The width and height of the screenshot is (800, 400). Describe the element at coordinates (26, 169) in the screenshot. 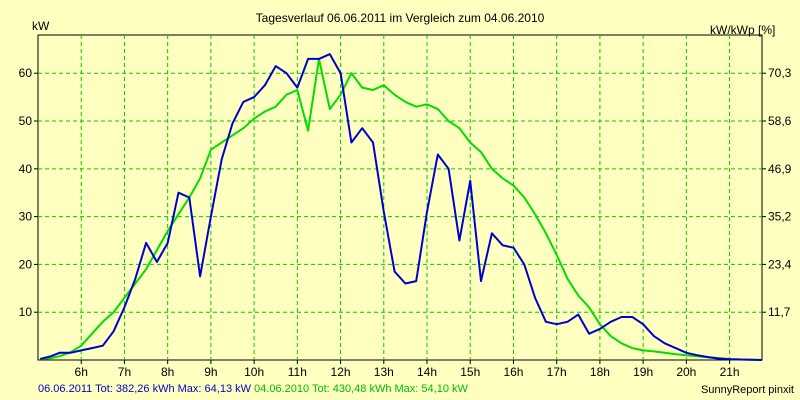

I see `y-tick-label-left: 40` at that location.